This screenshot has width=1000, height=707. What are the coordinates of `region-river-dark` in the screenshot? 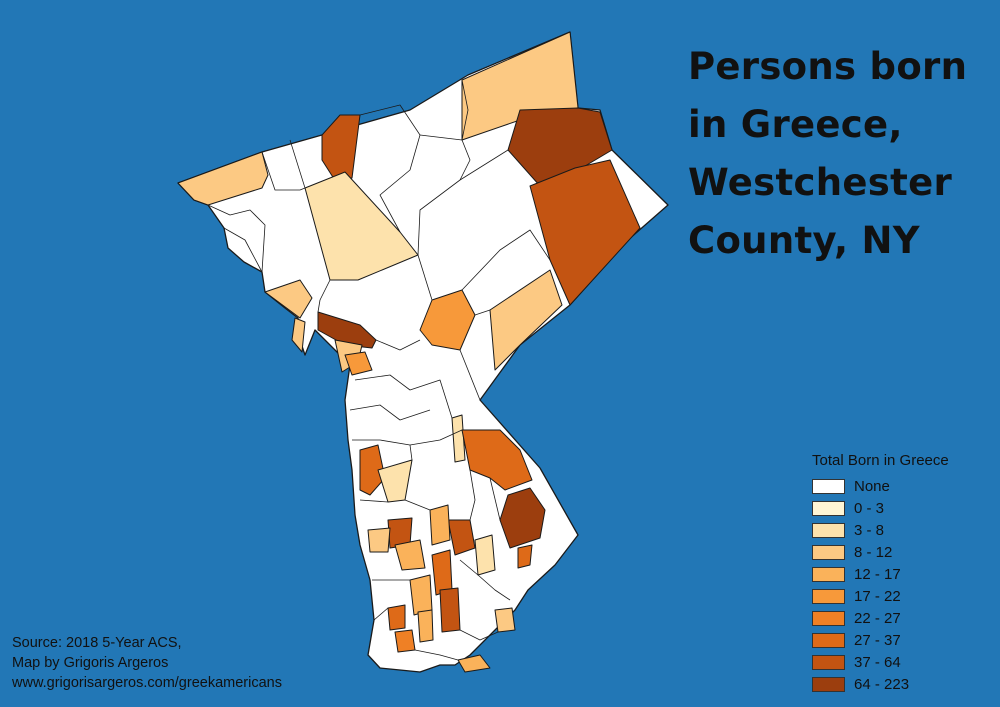 It's located at (347, 330).